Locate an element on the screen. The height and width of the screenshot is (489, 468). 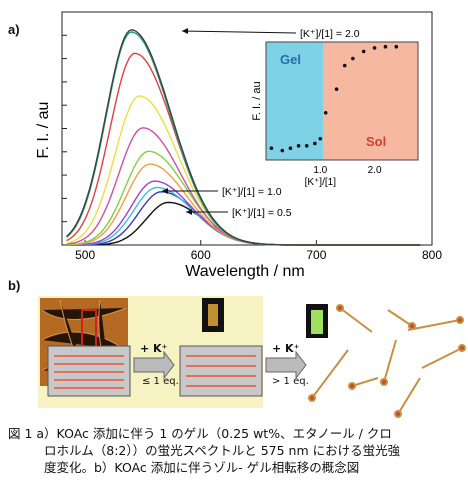
caption-line-3: 度変化。b）KOAc 添加に伴うゾル- ゲル相転移の概念図 is located at coordinates (202, 467).